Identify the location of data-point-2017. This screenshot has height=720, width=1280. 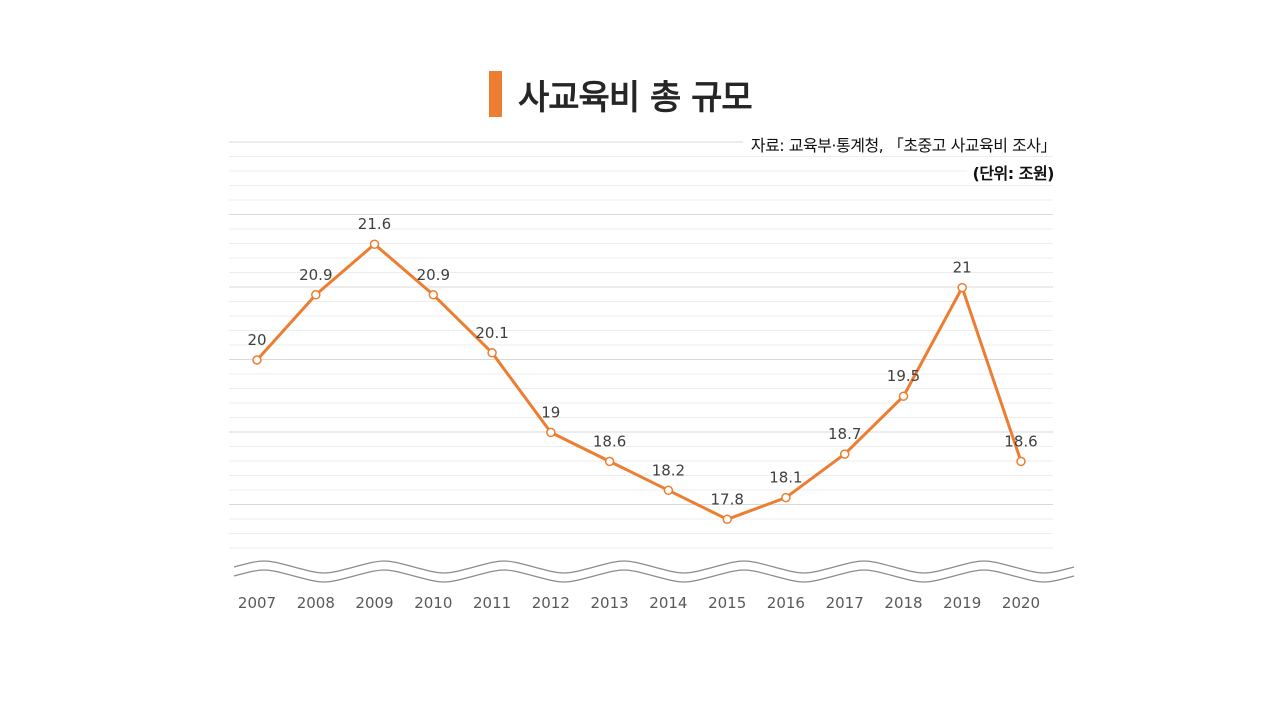
(844, 454).